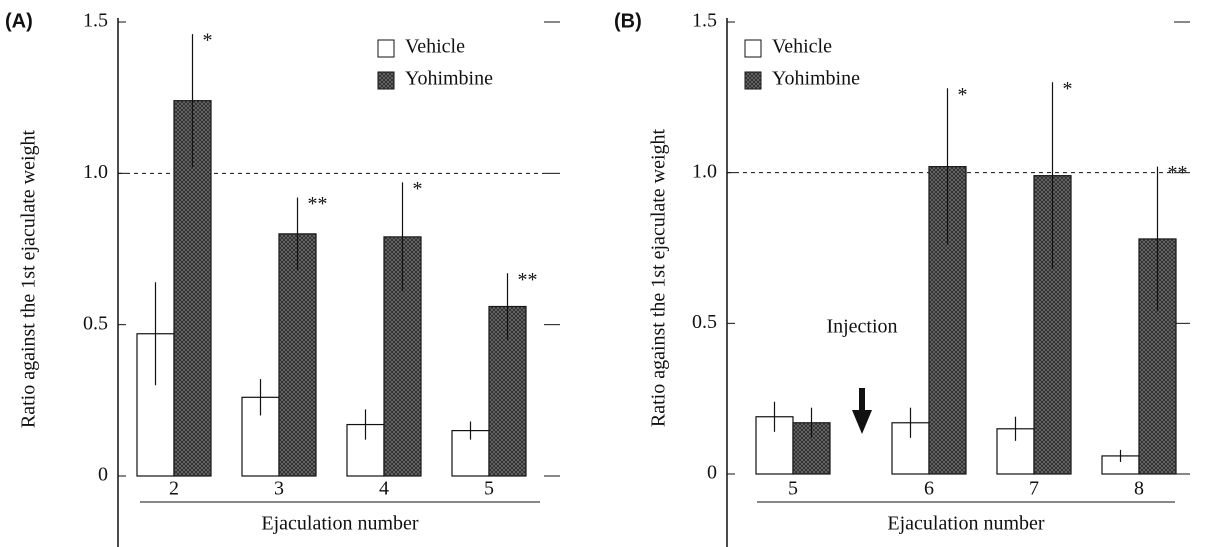 Image resolution: width=1210 pixels, height=547 pixels. Describe the element at coordinates (174, 489) in the screenshot. I see `x-tick-label: 2` at that location.